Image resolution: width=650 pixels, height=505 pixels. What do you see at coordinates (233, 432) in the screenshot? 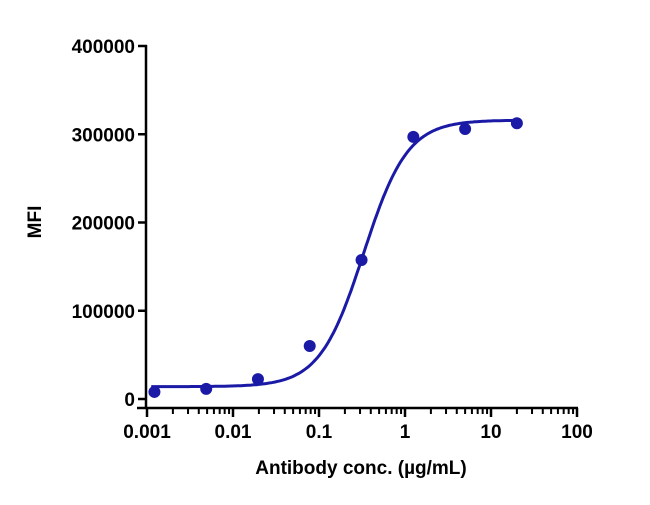
I see `x-tick-label: 0.01` at bounding box center [233, 432].